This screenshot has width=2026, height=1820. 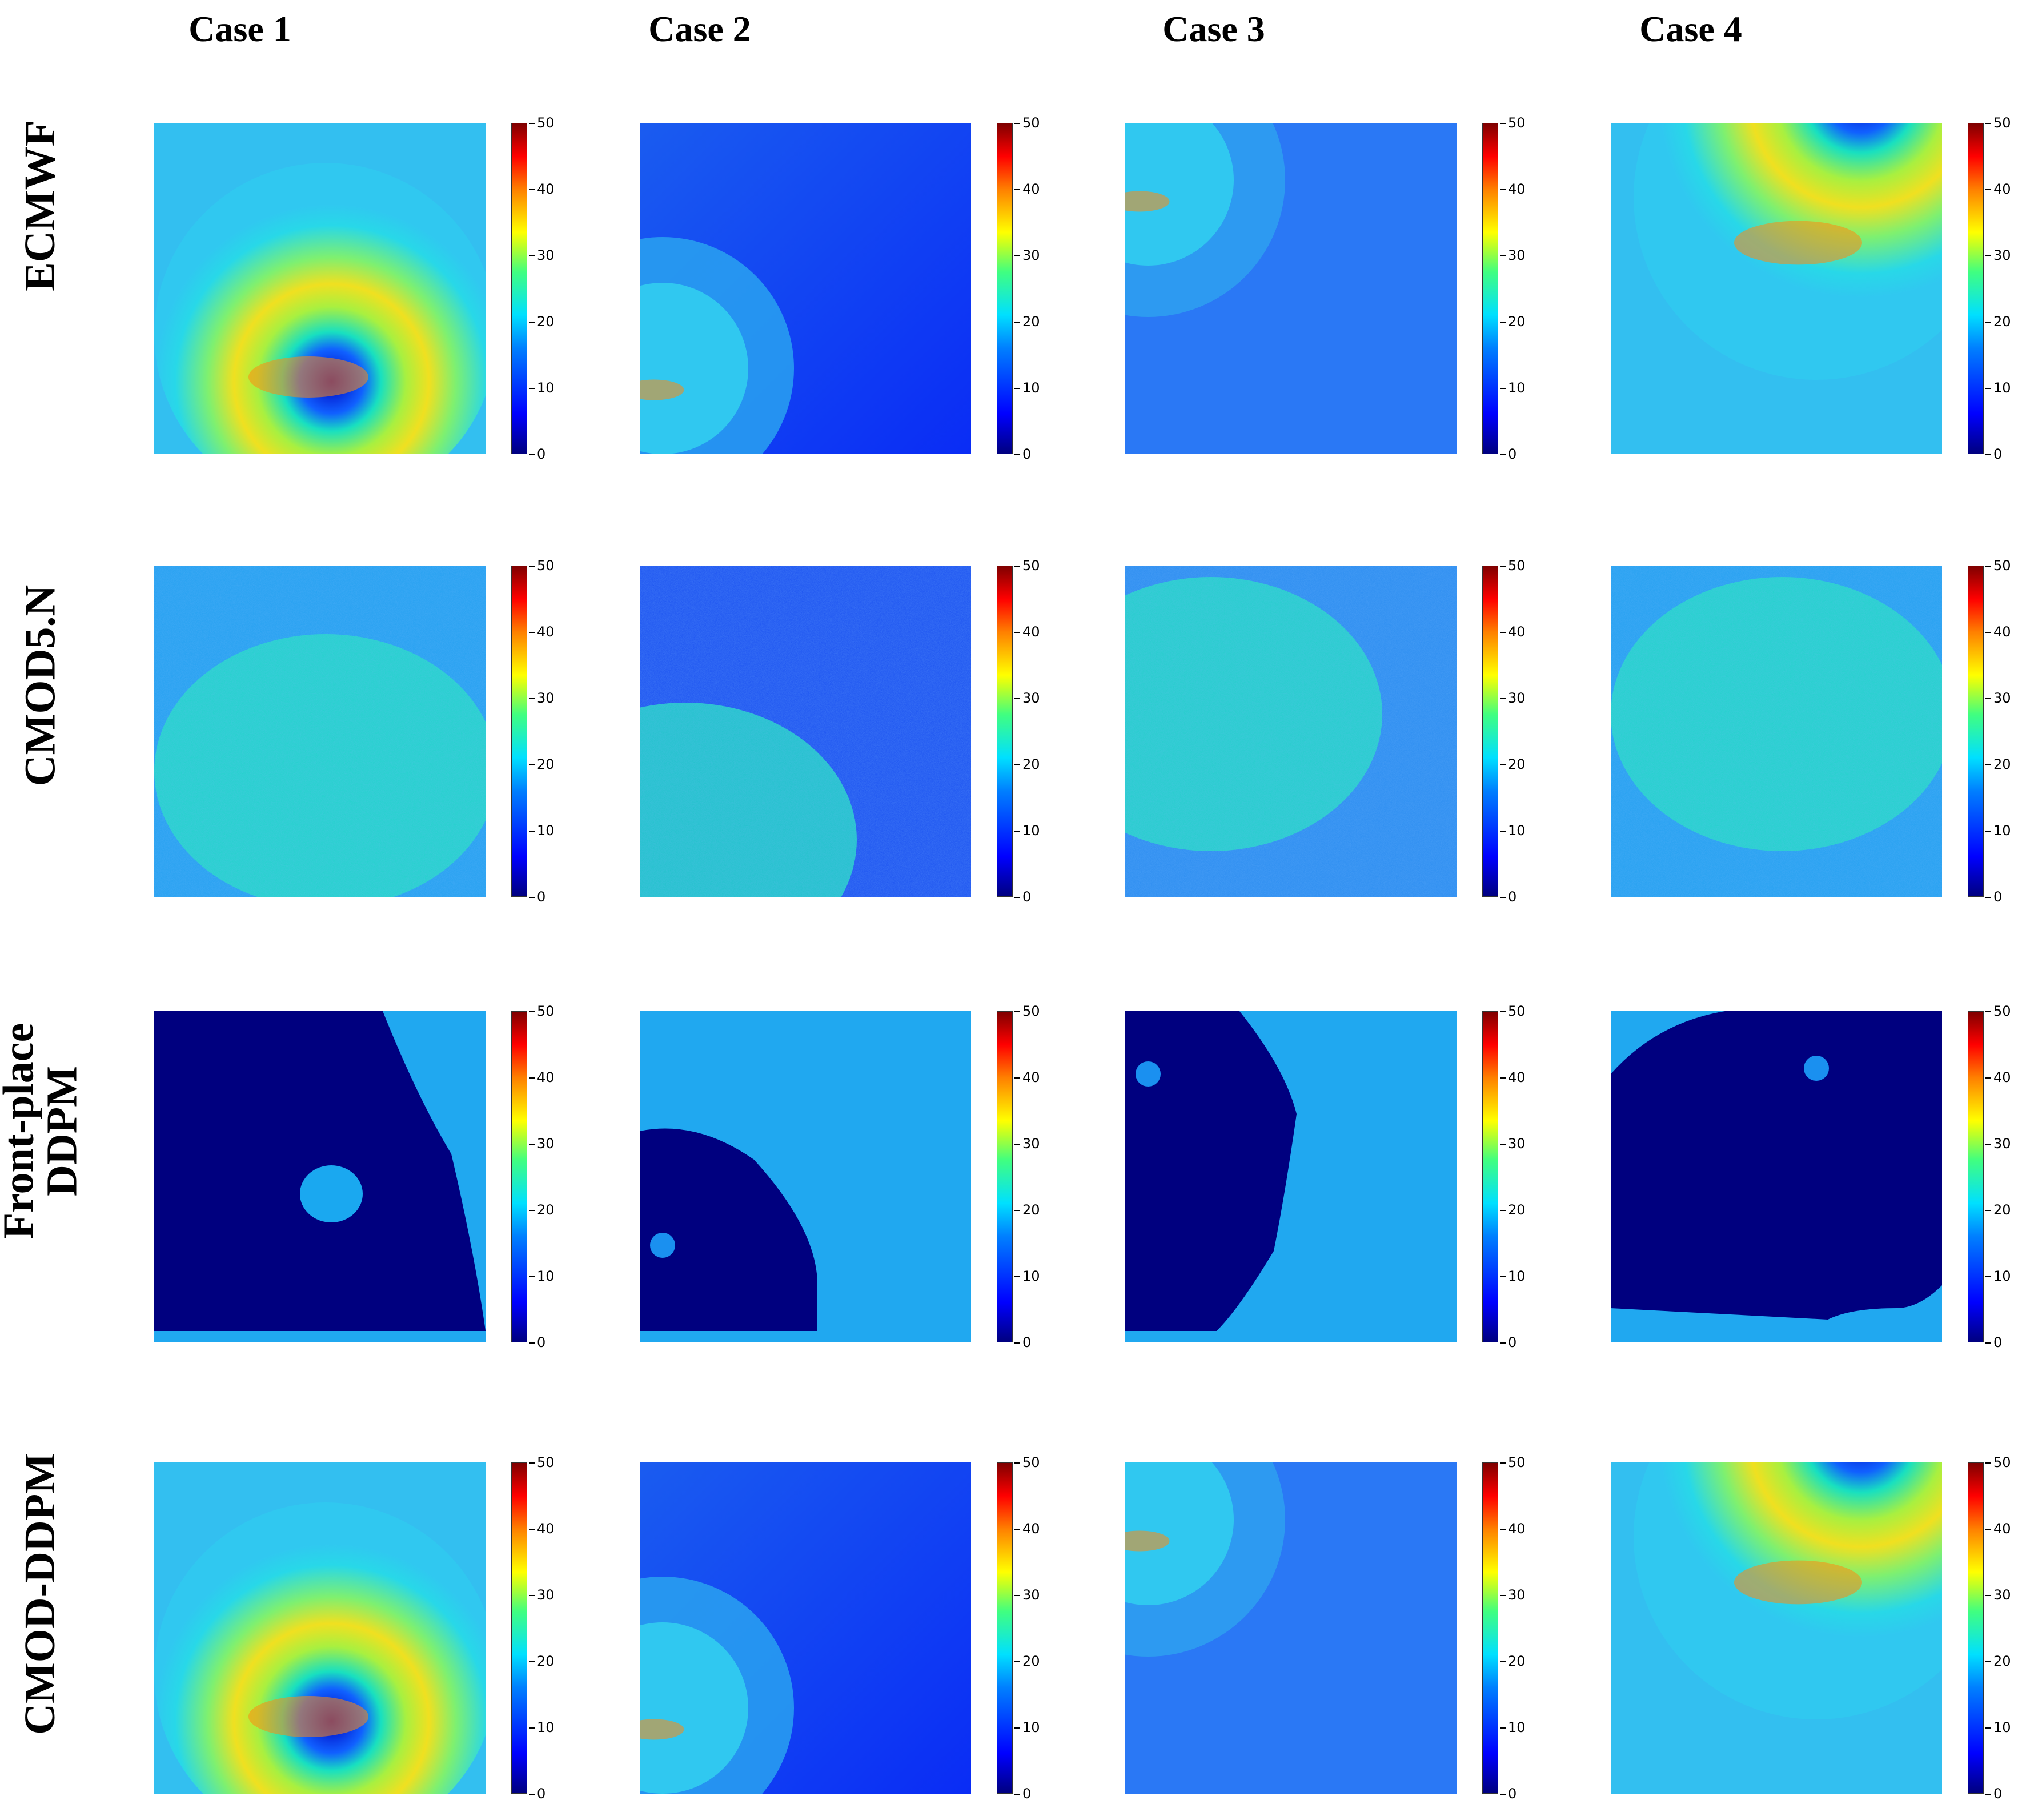 I want to click on row-label-0: ECMWF, so click(x=40, y=205).